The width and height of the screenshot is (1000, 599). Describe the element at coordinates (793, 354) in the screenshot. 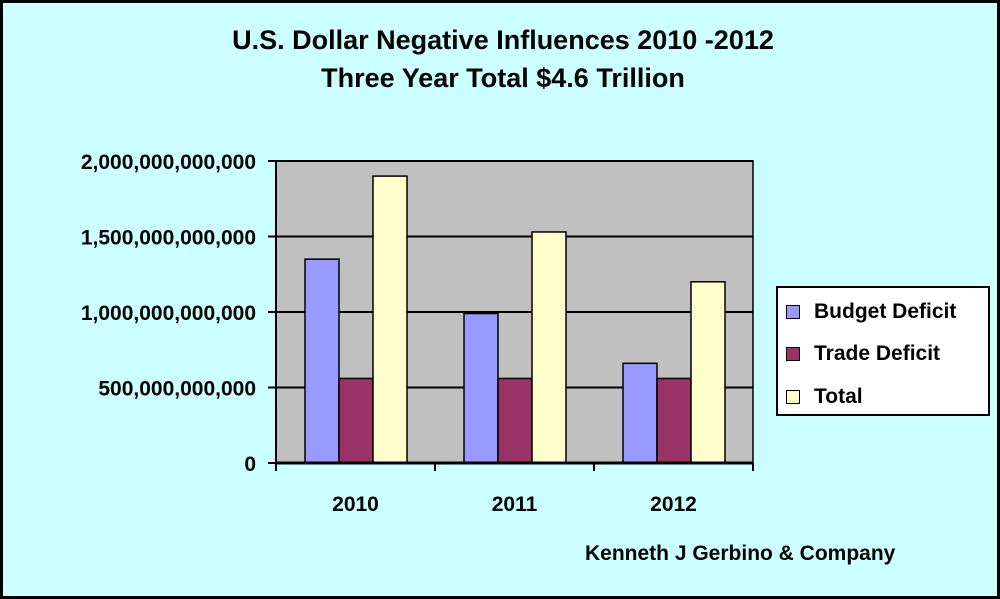

I see `legend-swatch-trade-deficit` at that location.